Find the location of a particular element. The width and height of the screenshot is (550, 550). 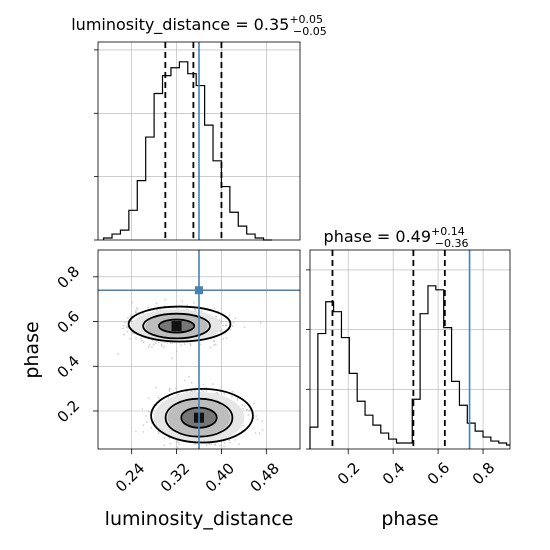

panel-frame is located at coordinates (199, 349).